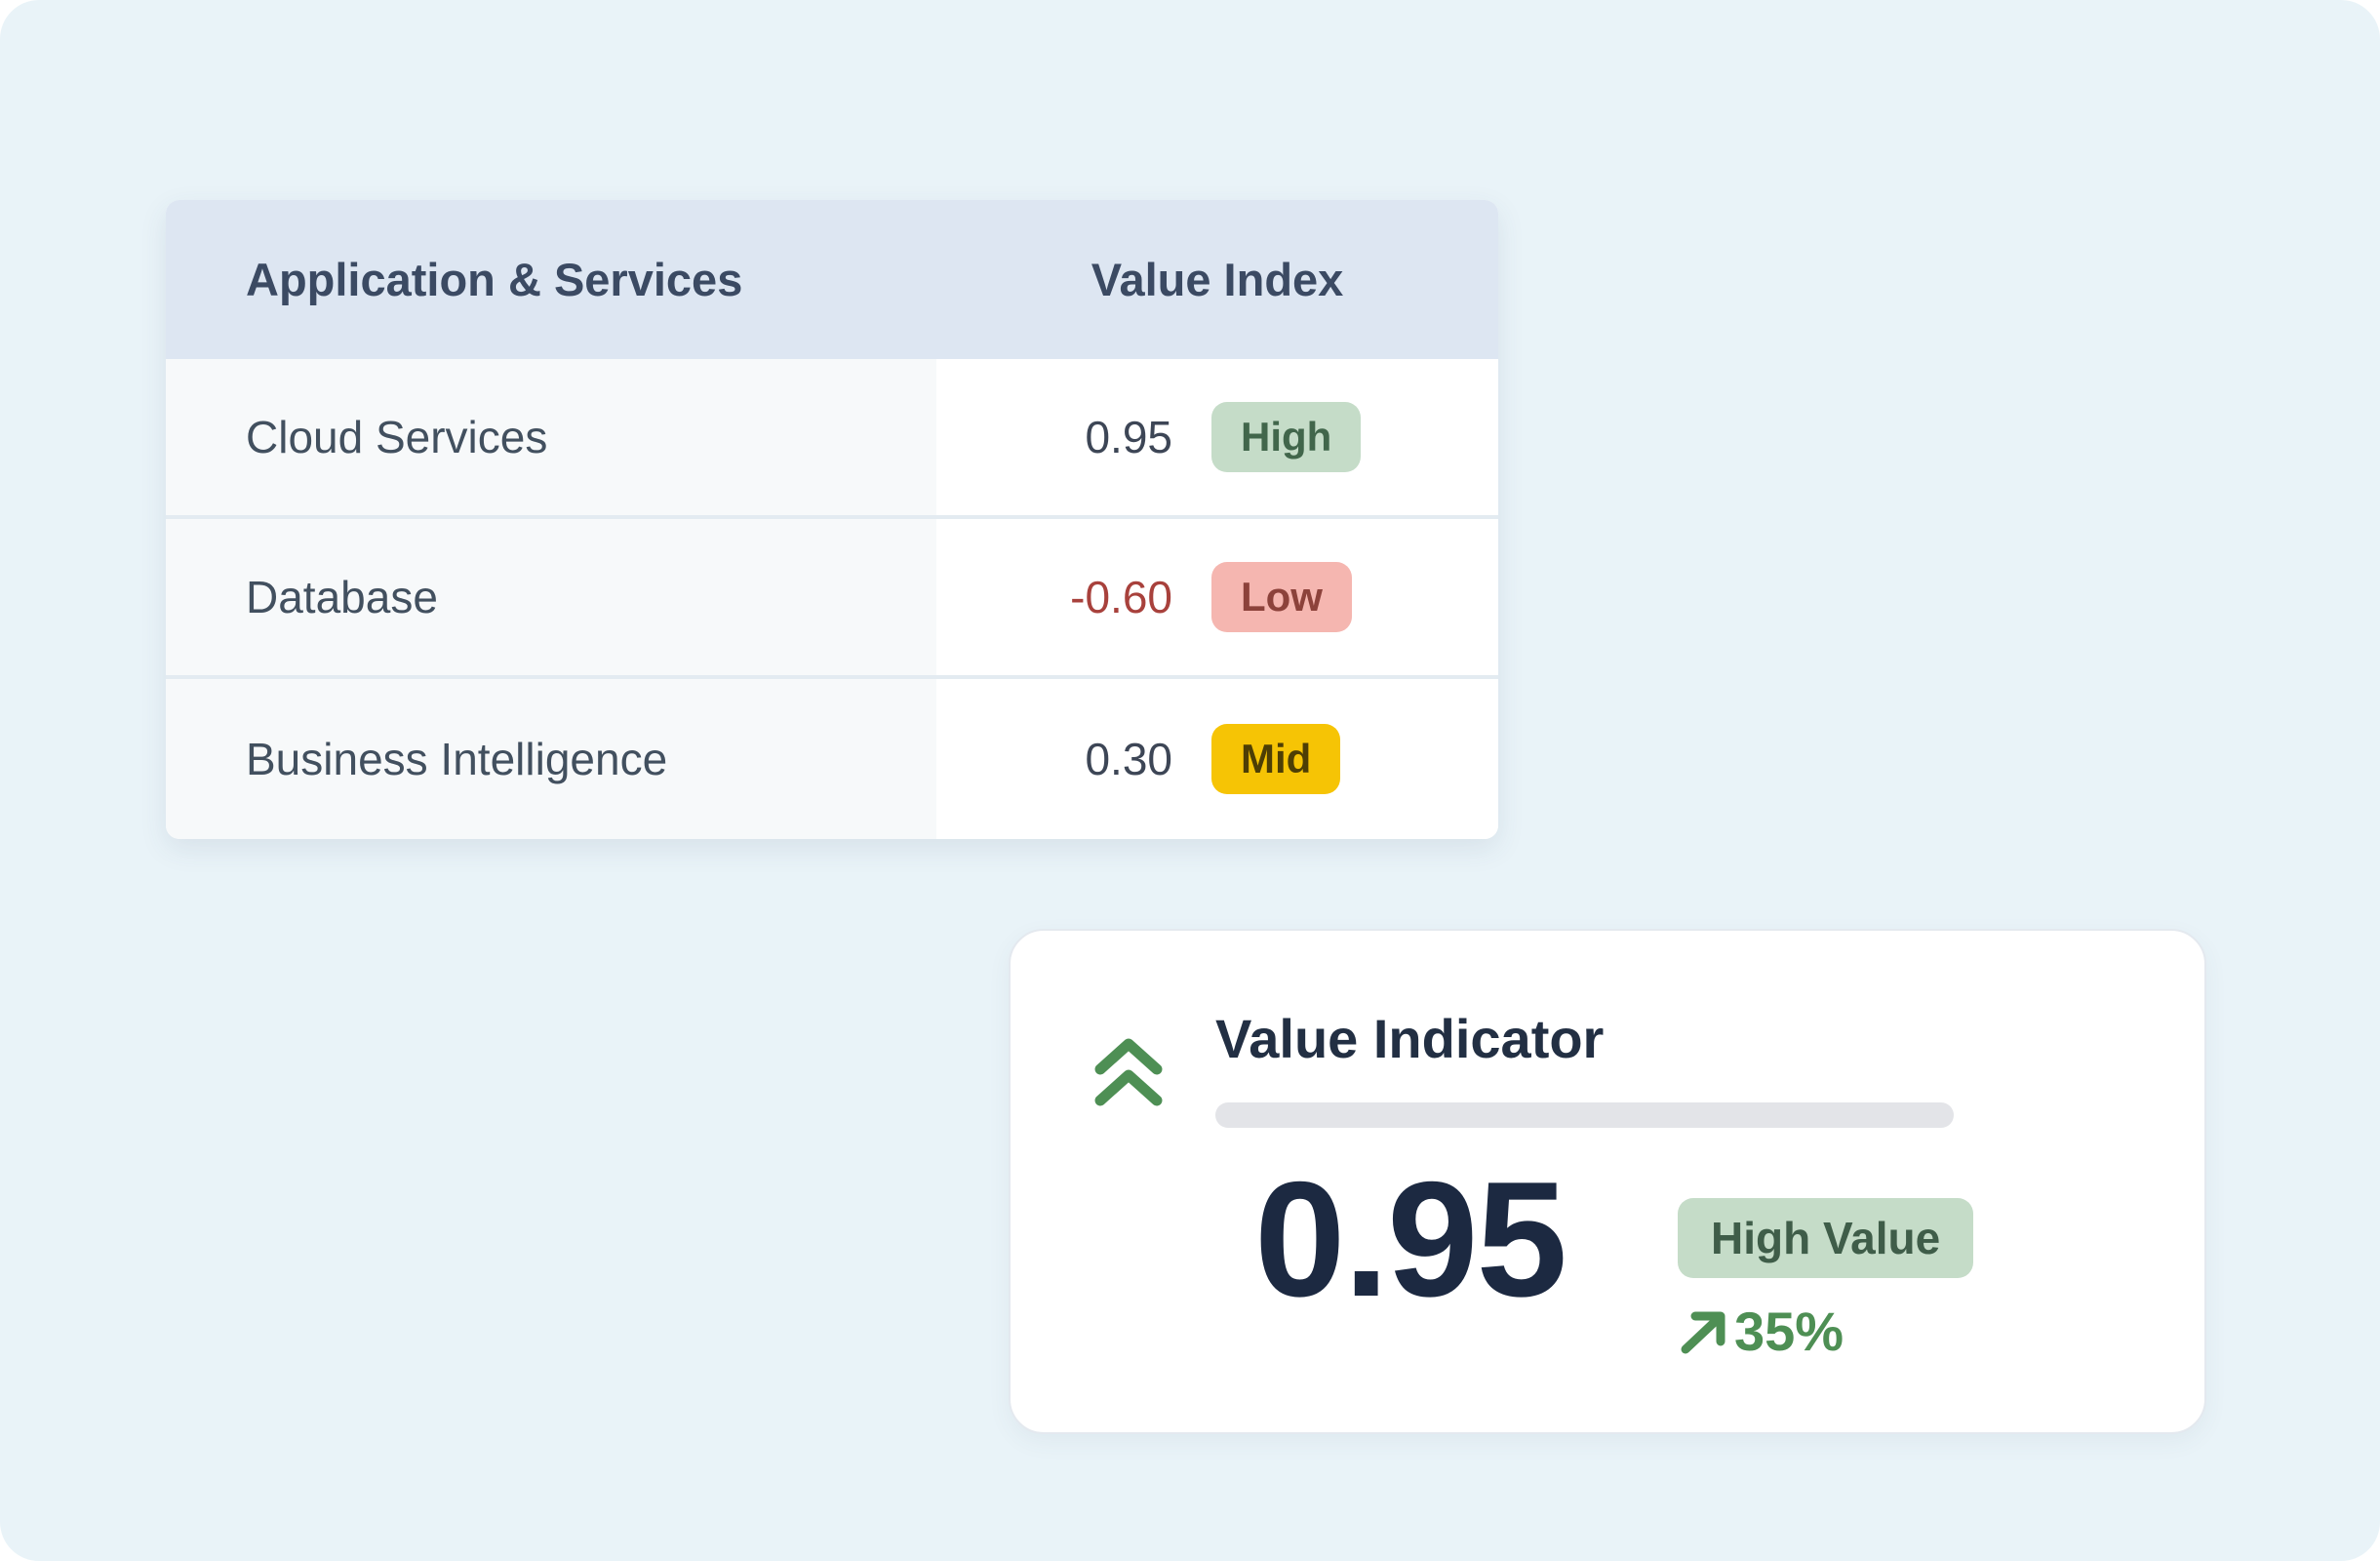 The image size is (2380, 1561). Describe the element at coordinates (1217, 279) in the screenshot. I see `column-header-value-index: Value Index` at that location.